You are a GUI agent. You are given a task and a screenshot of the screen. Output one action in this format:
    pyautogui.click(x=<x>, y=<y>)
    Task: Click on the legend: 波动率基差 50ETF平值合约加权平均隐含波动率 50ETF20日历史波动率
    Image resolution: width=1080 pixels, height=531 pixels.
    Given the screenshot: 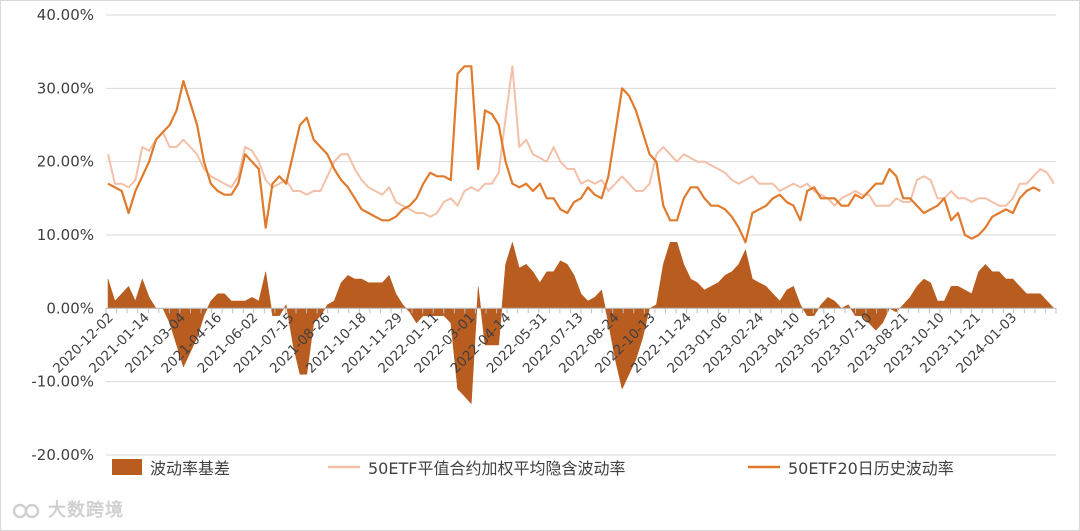 What is the action you would take?
    pyautogui.click(x=533, y=468)
    